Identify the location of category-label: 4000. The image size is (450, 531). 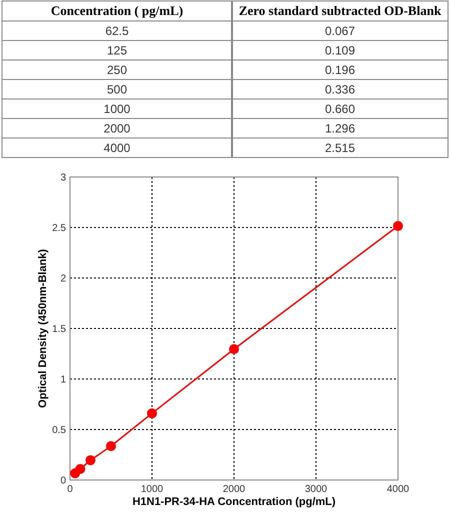
(117, 148).